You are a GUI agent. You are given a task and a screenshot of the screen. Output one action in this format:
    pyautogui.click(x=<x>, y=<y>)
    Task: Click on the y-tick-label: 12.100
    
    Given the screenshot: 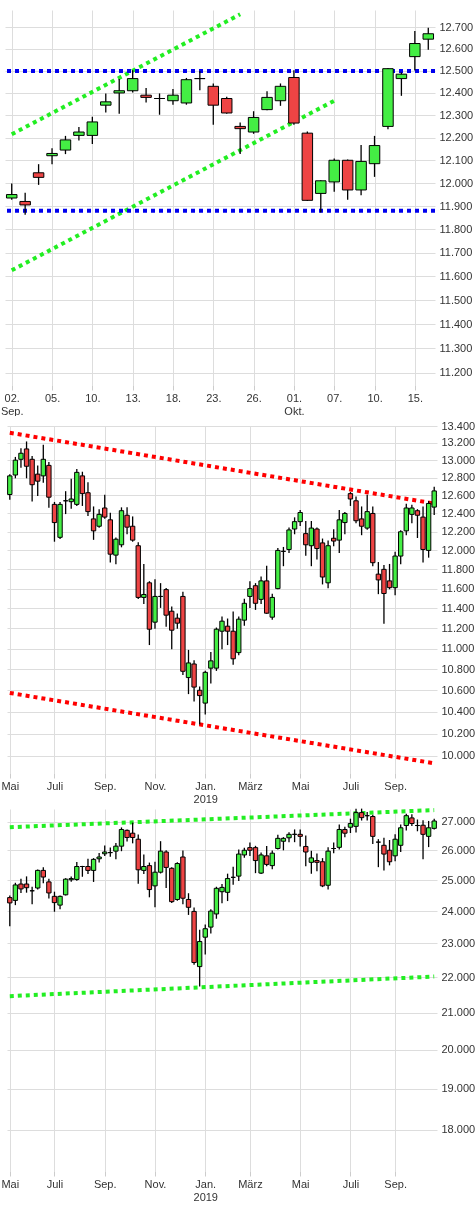 What is the action you would take?
    pyautogui.click(x=456, y=159)
    